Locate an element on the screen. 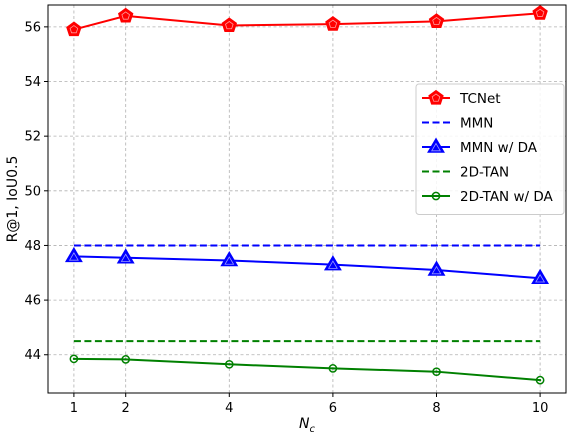  point-tcnet-6-inner is located at coordinates (333, 23).